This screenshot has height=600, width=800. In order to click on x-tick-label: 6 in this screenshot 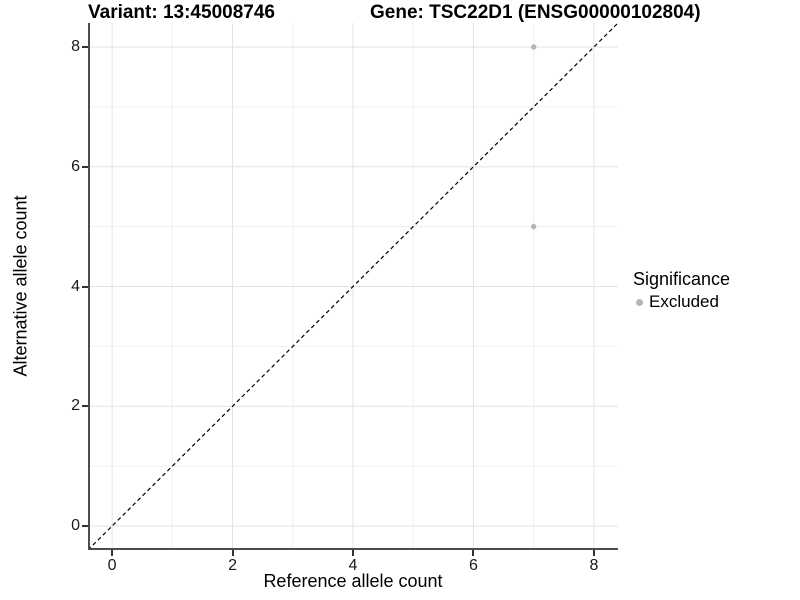, I will do `click(473, 565)`.